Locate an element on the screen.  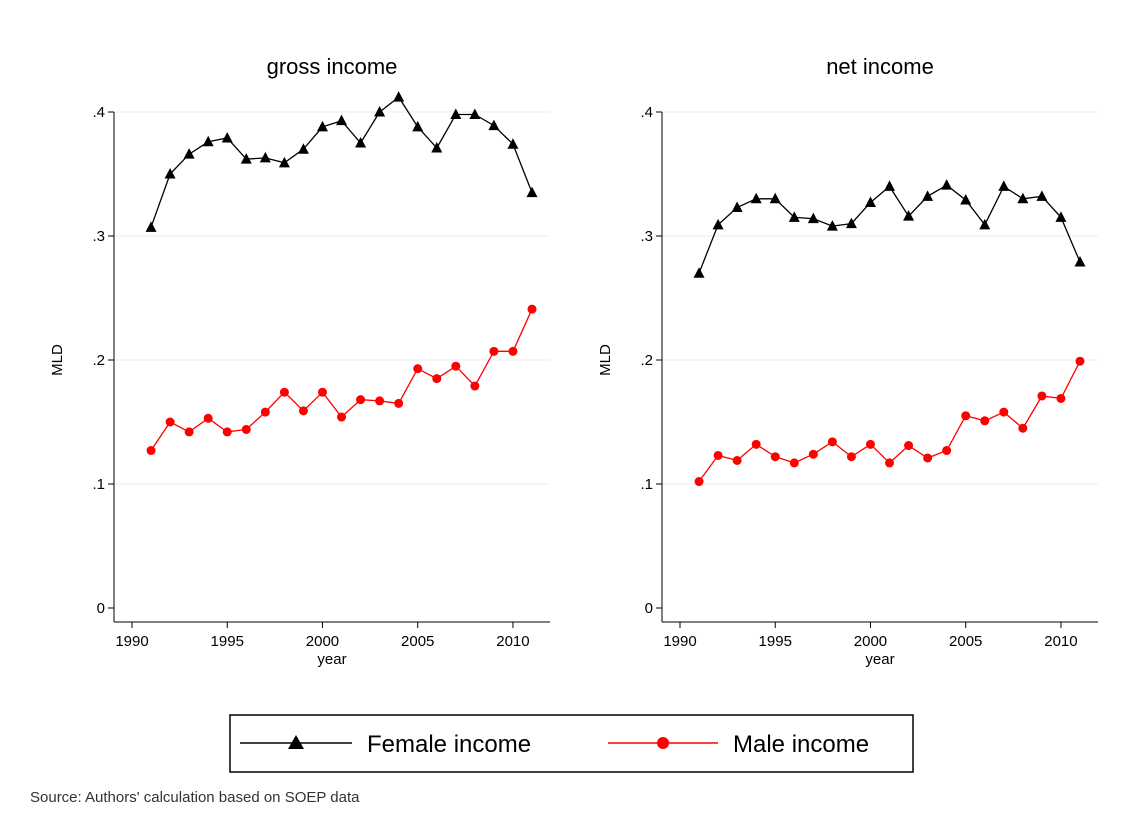
series-male is located at coordinates (341, 380).